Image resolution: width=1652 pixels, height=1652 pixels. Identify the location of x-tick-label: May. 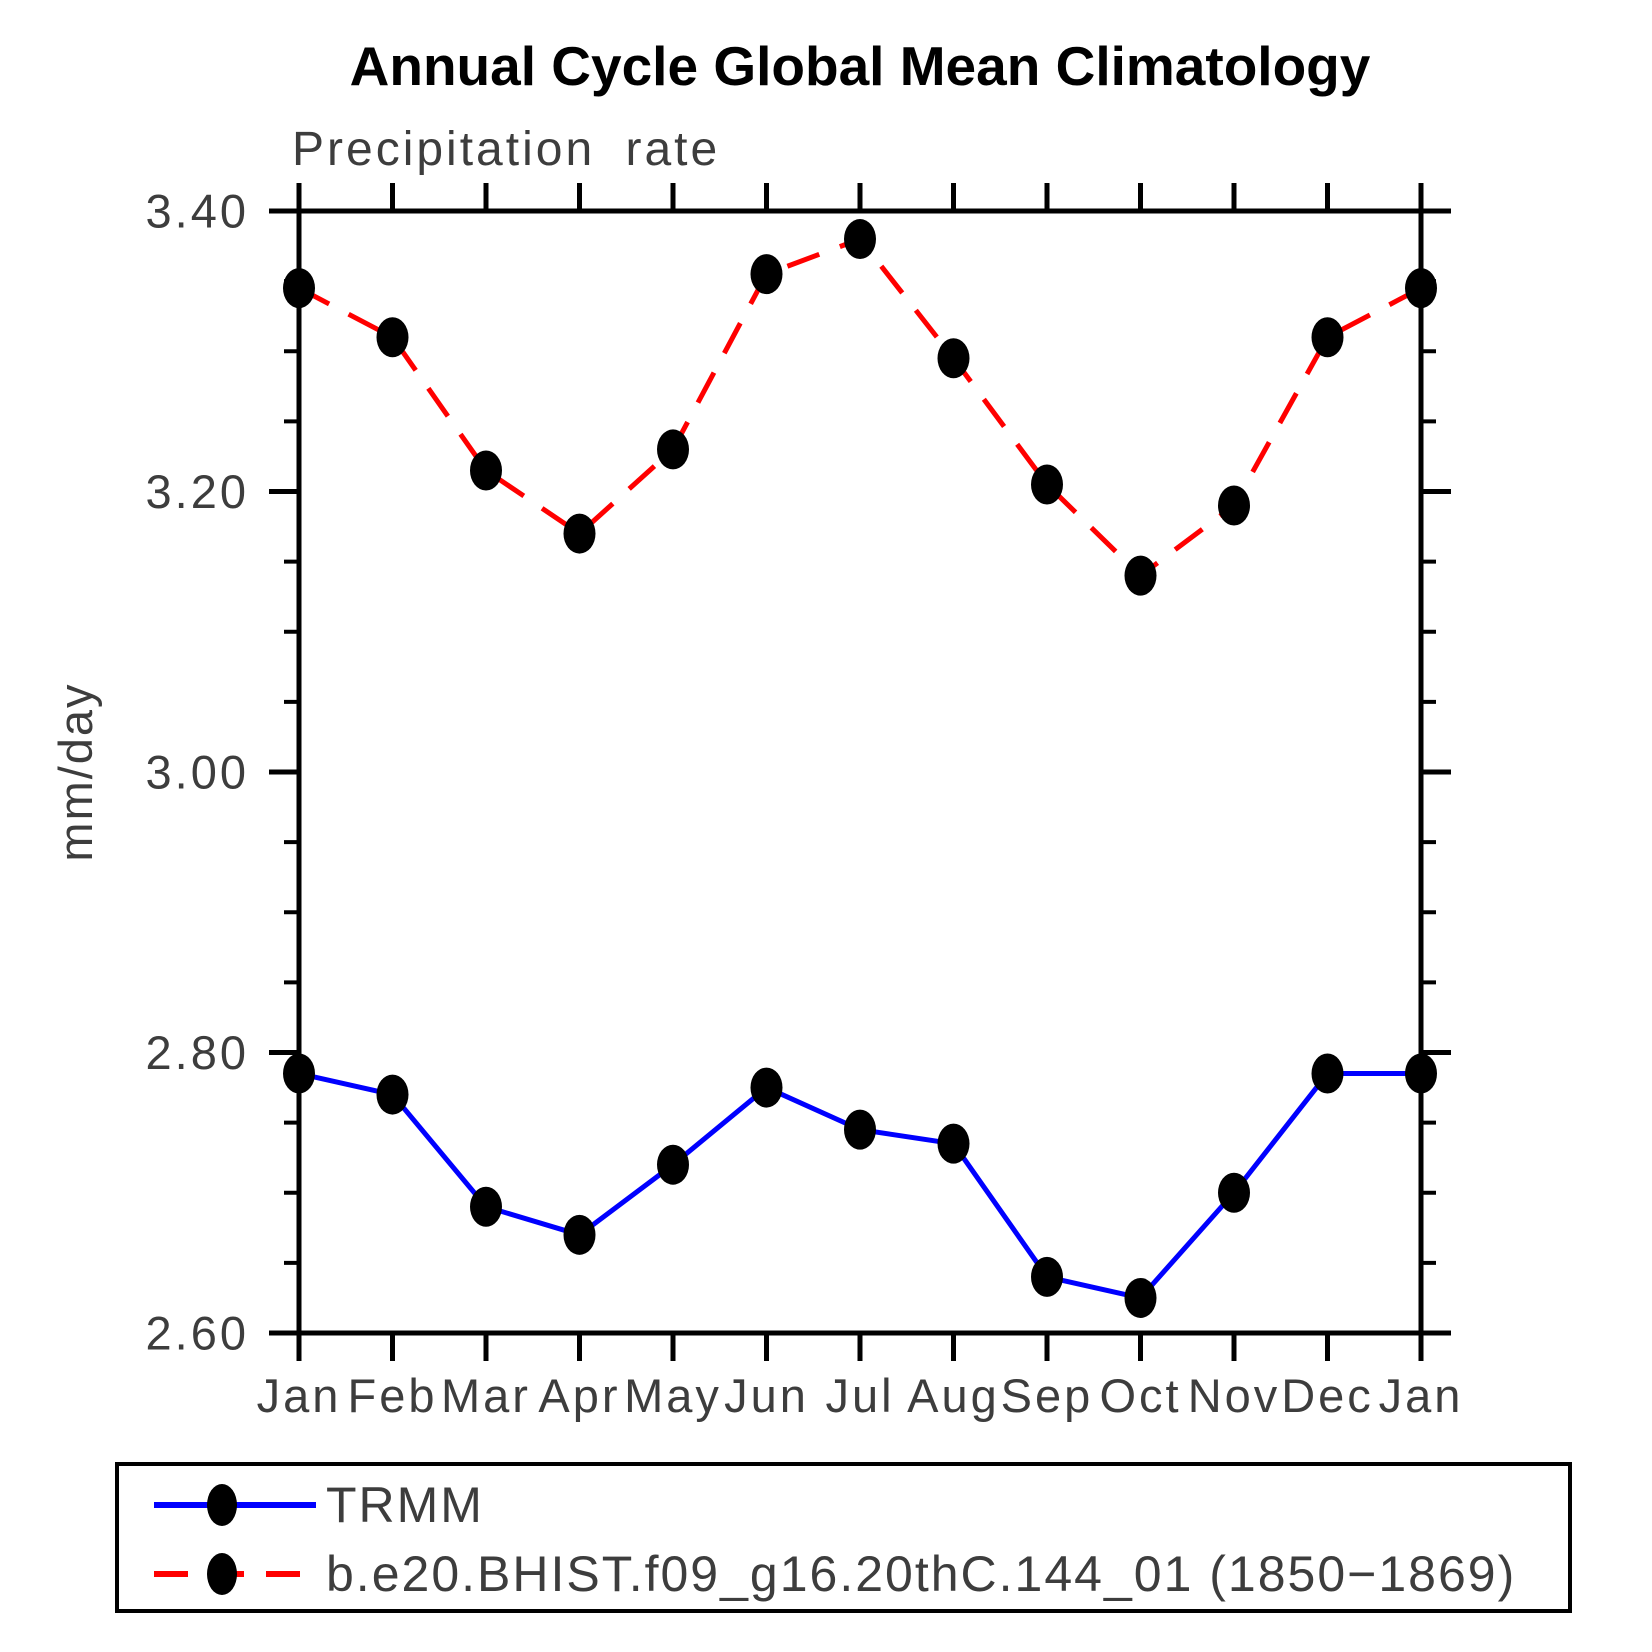
(673, 1395).